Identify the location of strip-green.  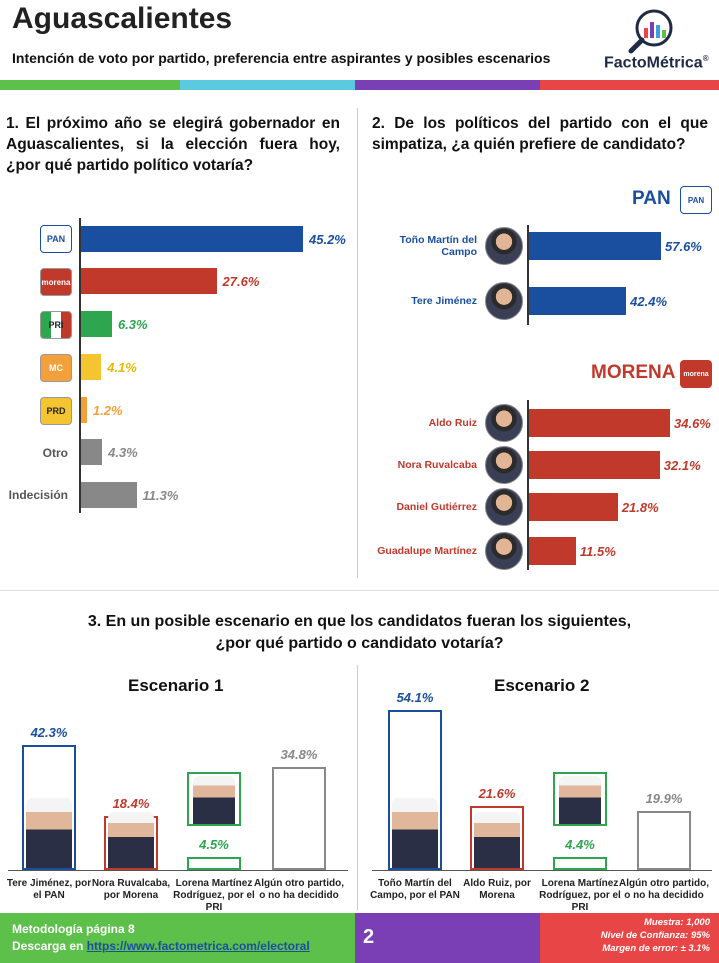
(90, 85).